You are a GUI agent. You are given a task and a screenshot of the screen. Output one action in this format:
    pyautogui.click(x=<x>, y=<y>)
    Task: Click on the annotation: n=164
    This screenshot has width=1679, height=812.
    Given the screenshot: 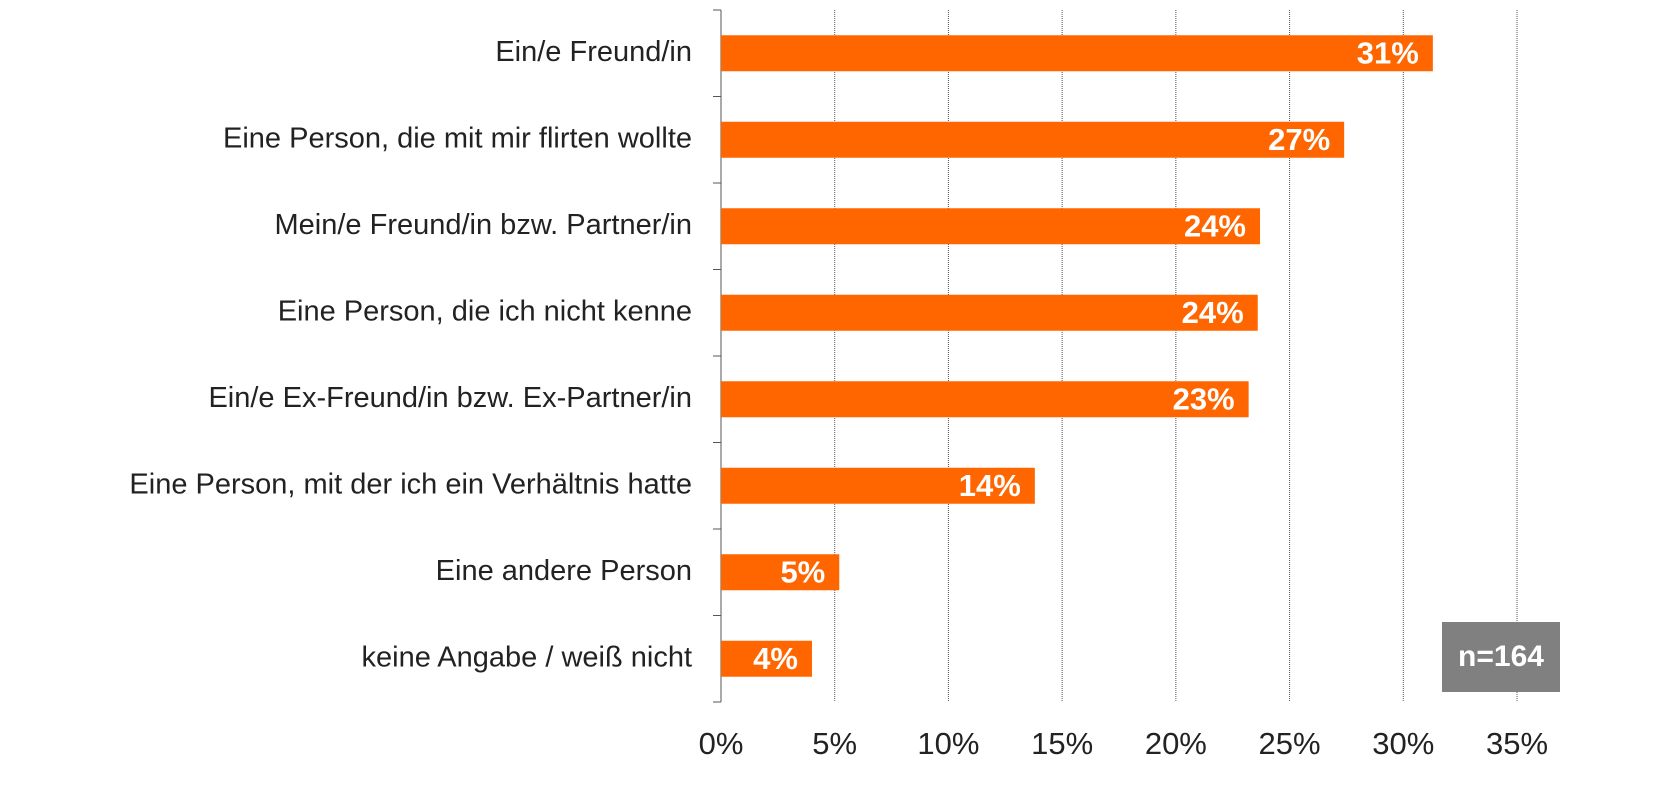 What is the action you would take?
    pyautogui.click(x=1501, y=656)
    